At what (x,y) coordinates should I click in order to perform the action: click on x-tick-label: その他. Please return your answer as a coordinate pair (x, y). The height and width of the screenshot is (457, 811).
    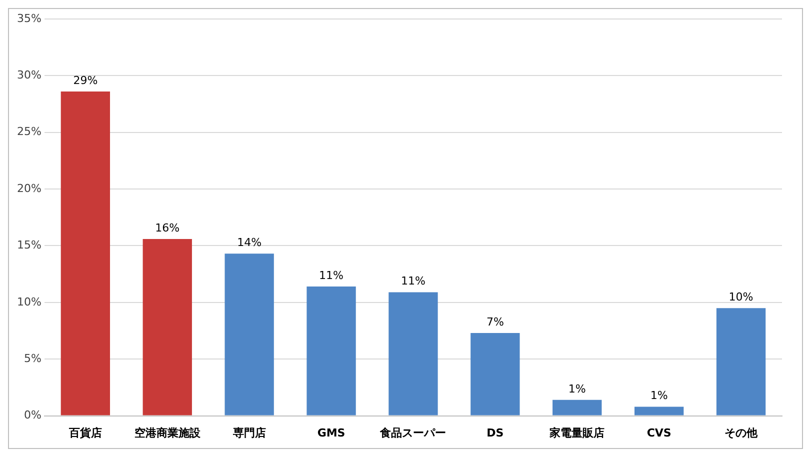
    Looking at the image, I should click on (741, 433).